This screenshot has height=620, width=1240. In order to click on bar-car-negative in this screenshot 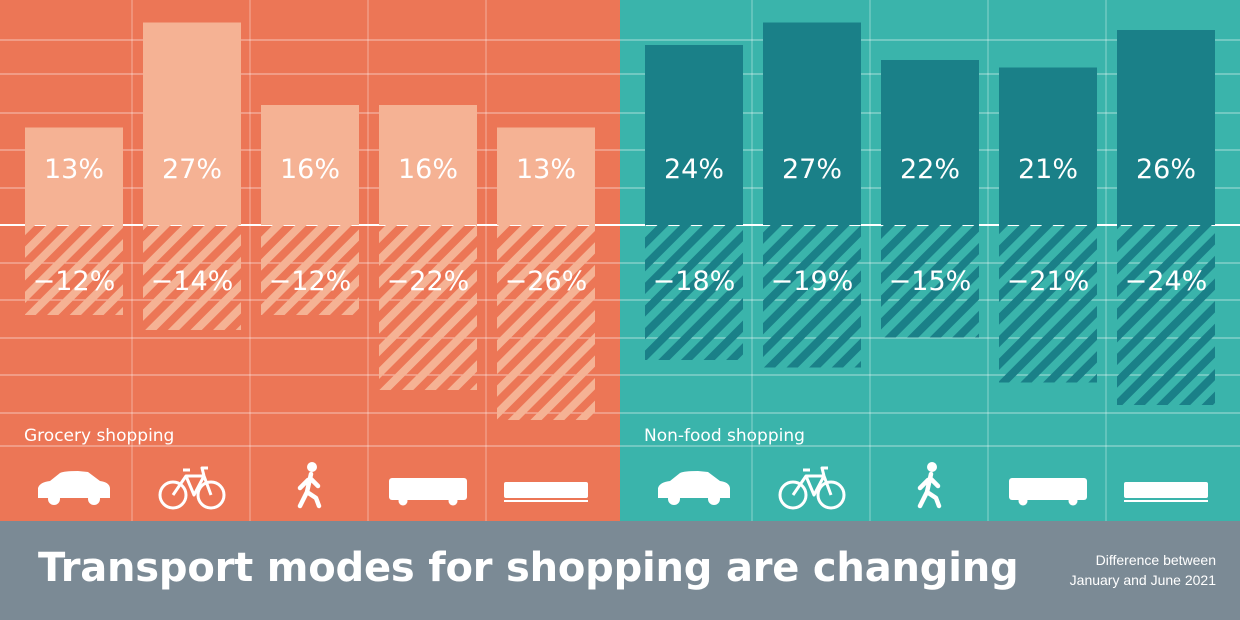, I will do `click(74, 270)`.